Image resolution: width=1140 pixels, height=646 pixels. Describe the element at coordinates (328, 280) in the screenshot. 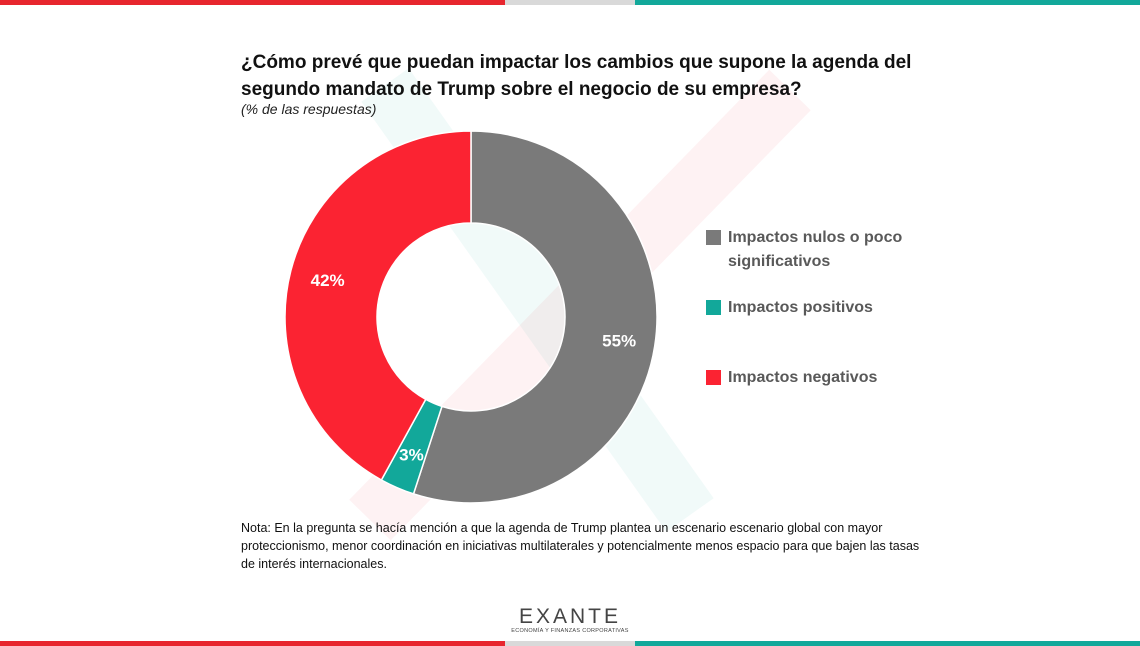

I see `data-label-negativos: 42%` at that location.